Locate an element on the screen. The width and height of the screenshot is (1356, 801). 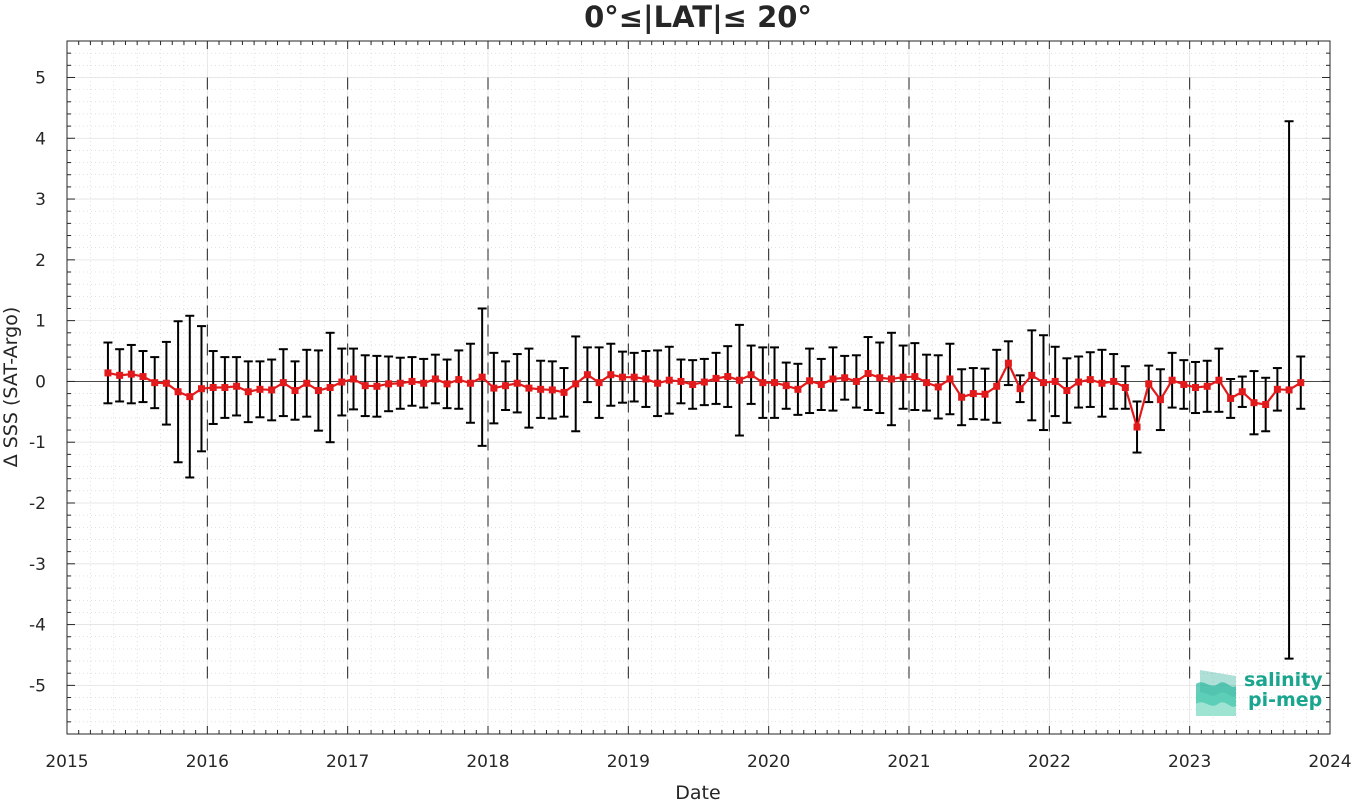
x-tick-label: 2021 is located at coordinates (908, 762).